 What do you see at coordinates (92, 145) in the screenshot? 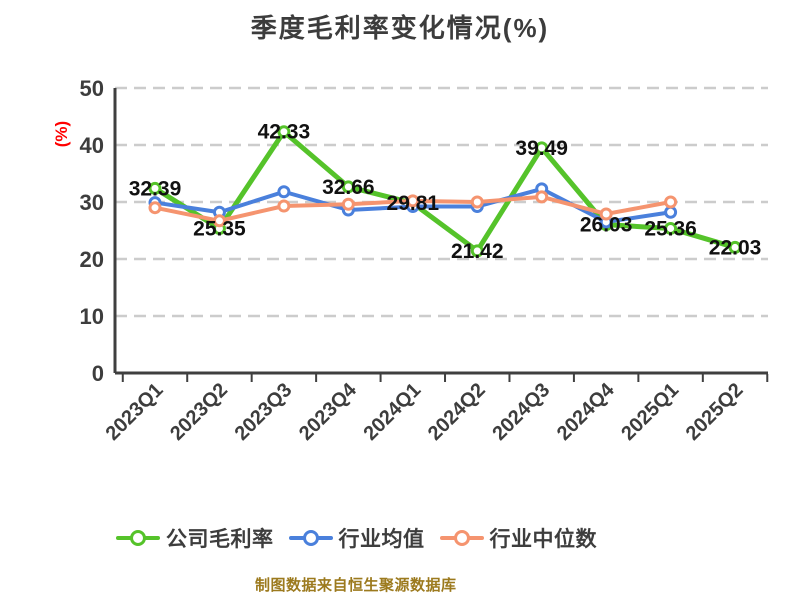
I see `y-tick-label: 40` at bounding box center [92, 145].